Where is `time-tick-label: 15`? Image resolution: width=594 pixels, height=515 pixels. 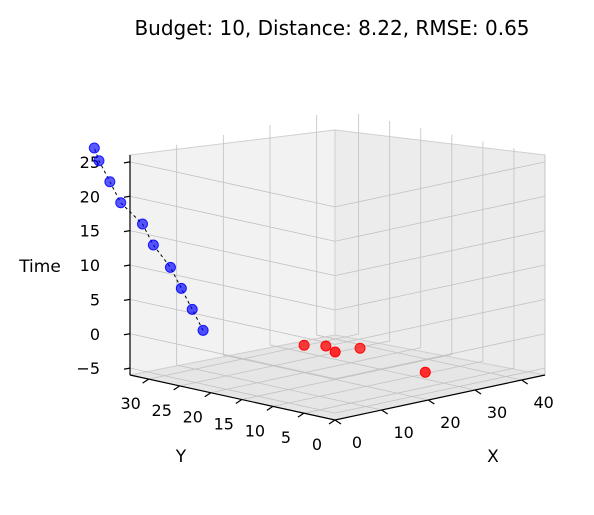 time-tick-label: 15 is located at coordinates (90, 231).